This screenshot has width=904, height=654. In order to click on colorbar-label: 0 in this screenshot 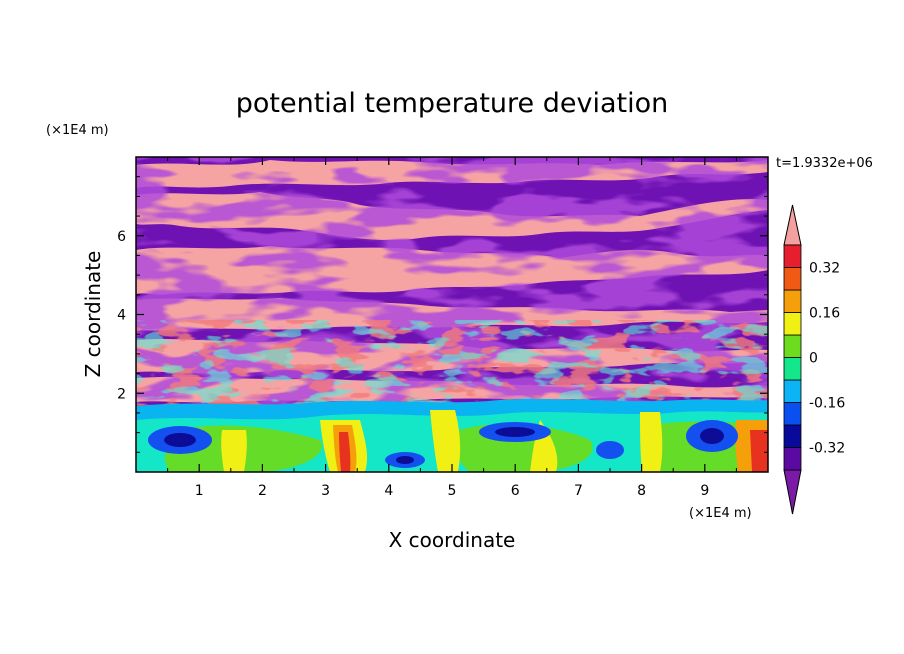, I will do `click(813, 359)`.